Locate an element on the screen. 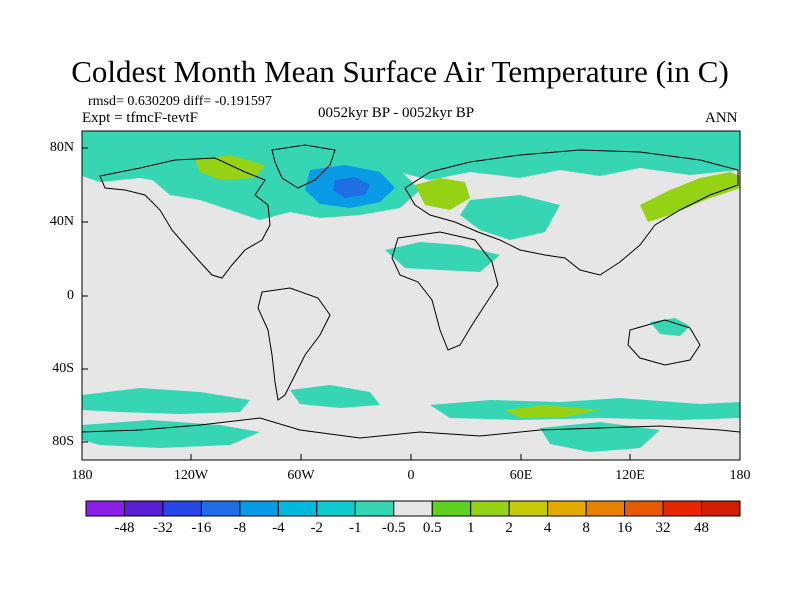  coastline-africa is located at coordinates (445, 291).